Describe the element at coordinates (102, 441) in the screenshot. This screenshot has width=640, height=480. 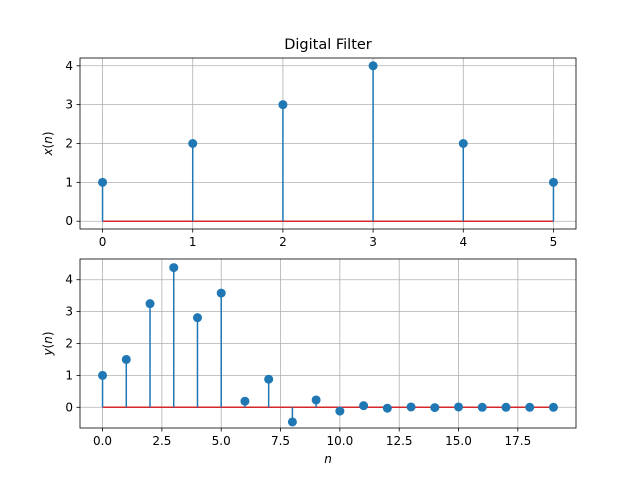
I see `x-tick-label: 0.0` at that location.